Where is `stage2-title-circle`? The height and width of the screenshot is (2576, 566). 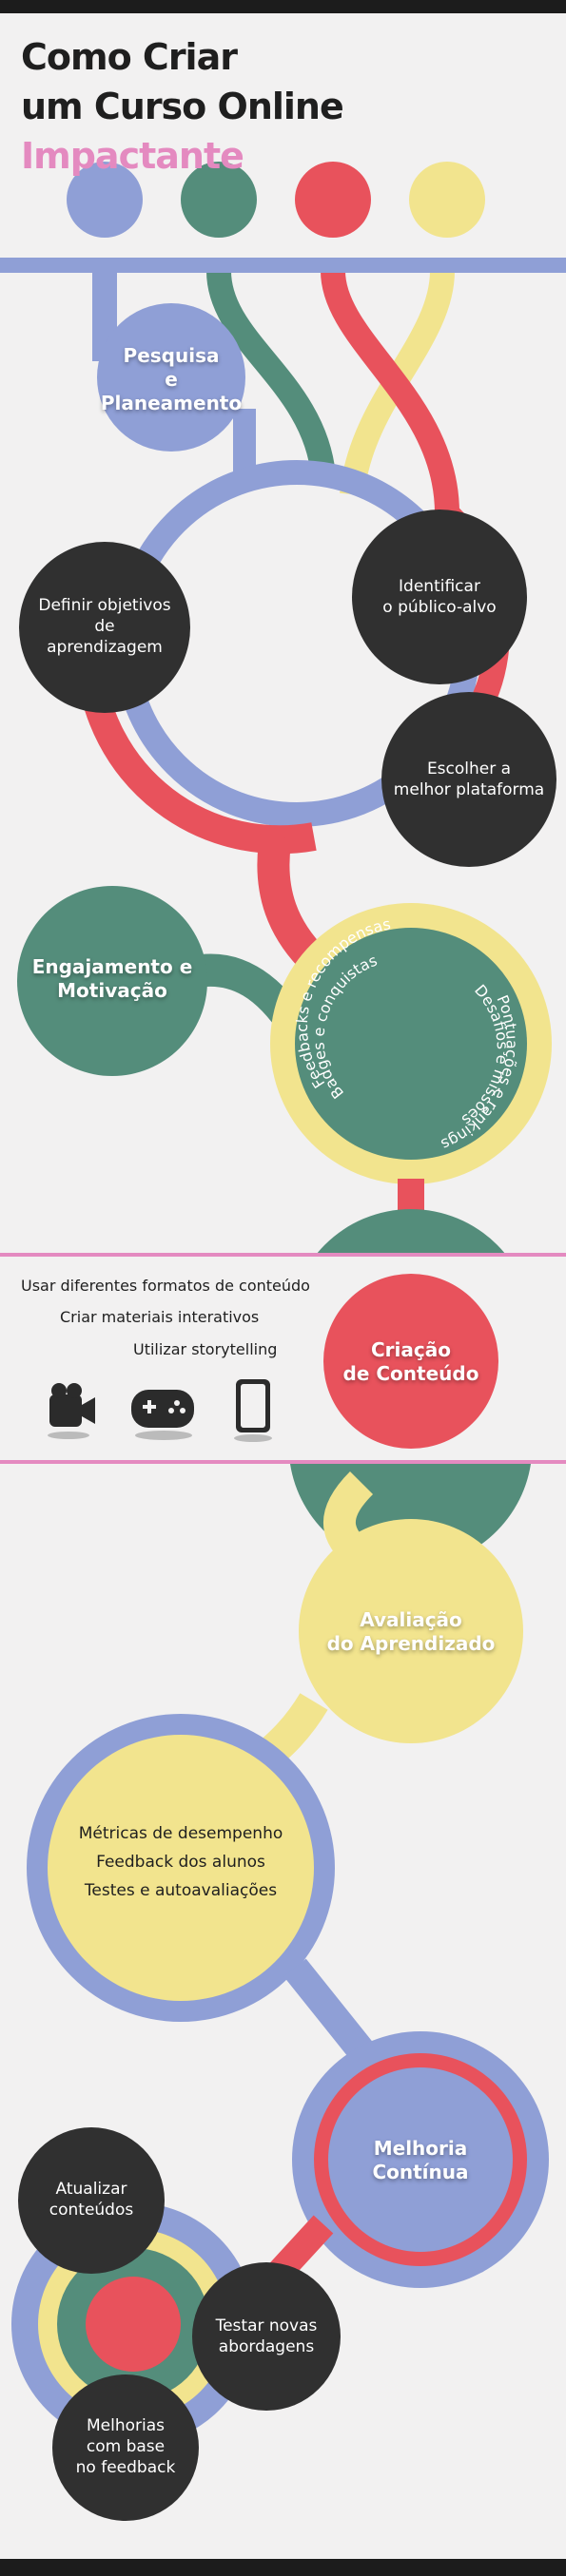
stage2-title-circle is located at coordinates (112, 981).